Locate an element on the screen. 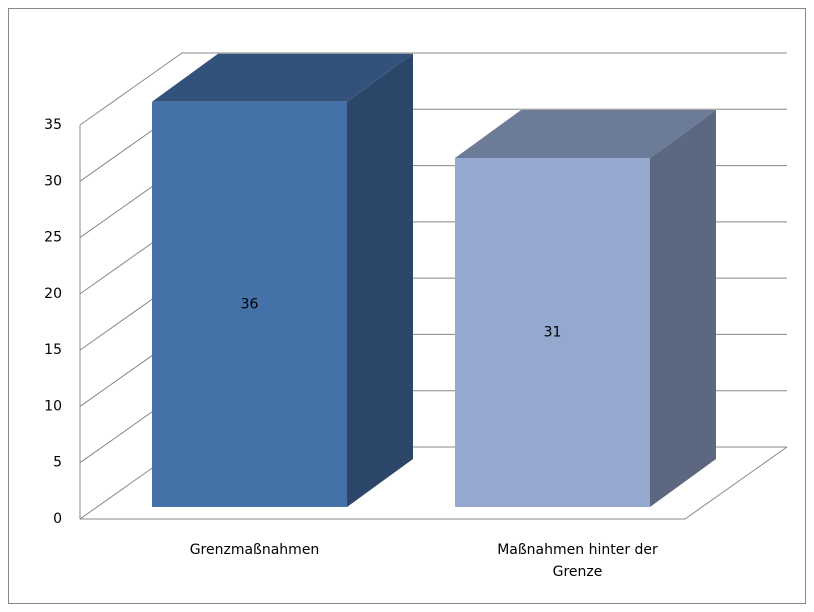 The height and width of the screenshot is (612, 814). y-tick-label: 5 is located at coordinates (57, 463).